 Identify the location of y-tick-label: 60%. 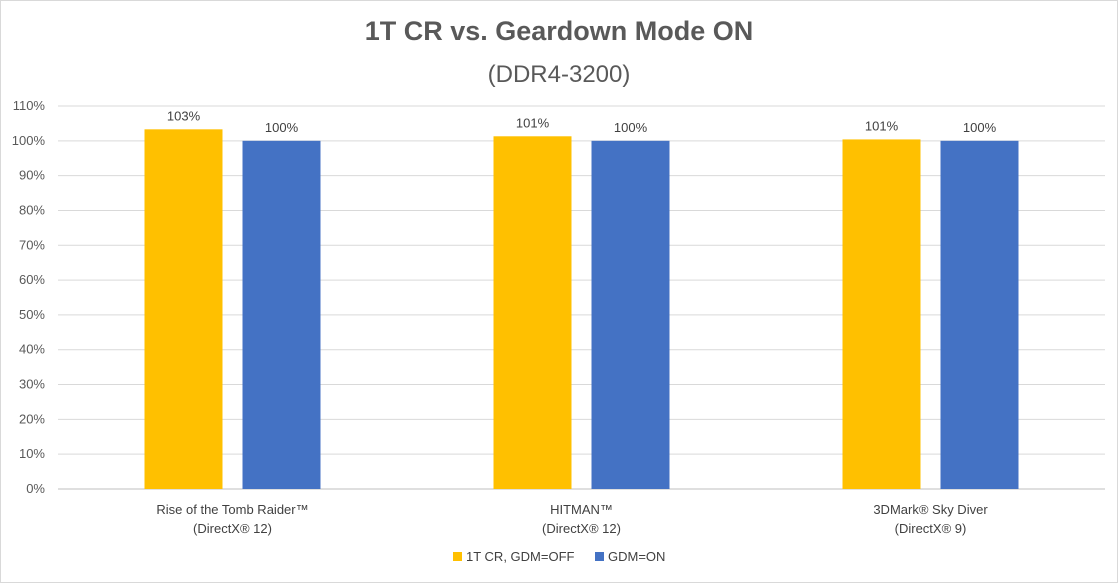
(32, 279).